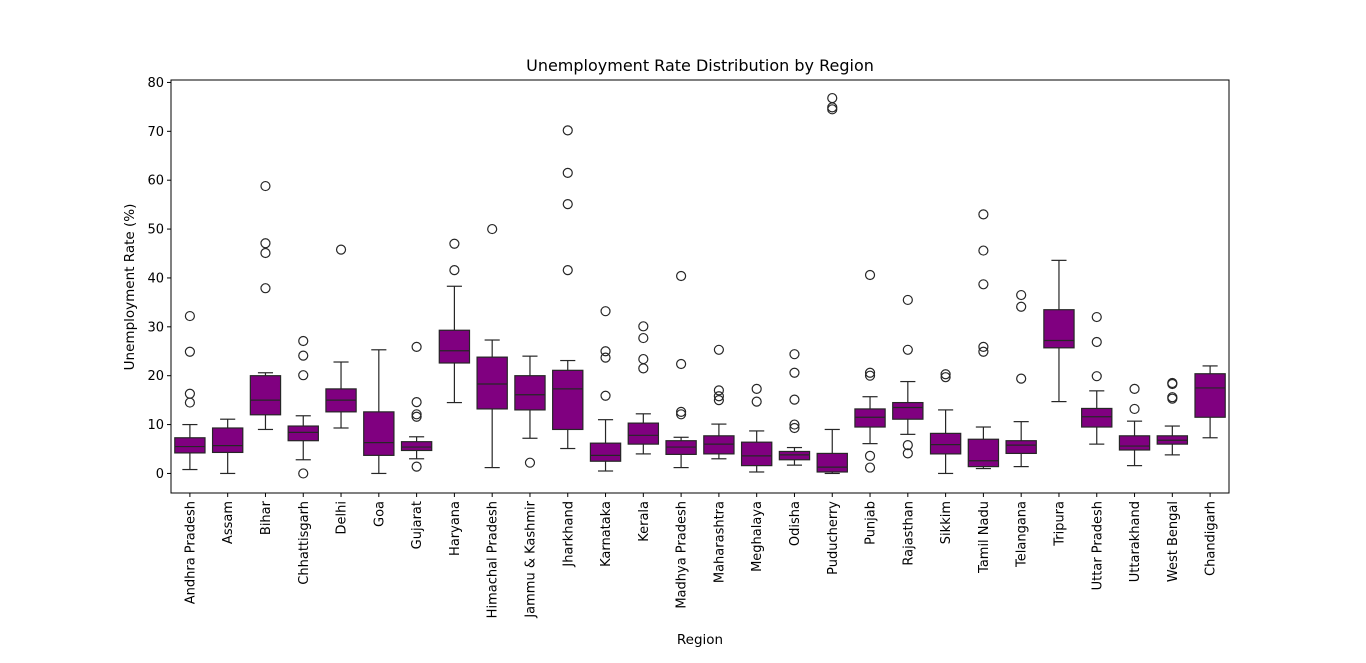 This screenshot has height=663, width=1366. What do you see at coordinates (757, 536) in the screenshot?
I see `x-tick-label: Meghalaya` at bounding box center [757, 536].